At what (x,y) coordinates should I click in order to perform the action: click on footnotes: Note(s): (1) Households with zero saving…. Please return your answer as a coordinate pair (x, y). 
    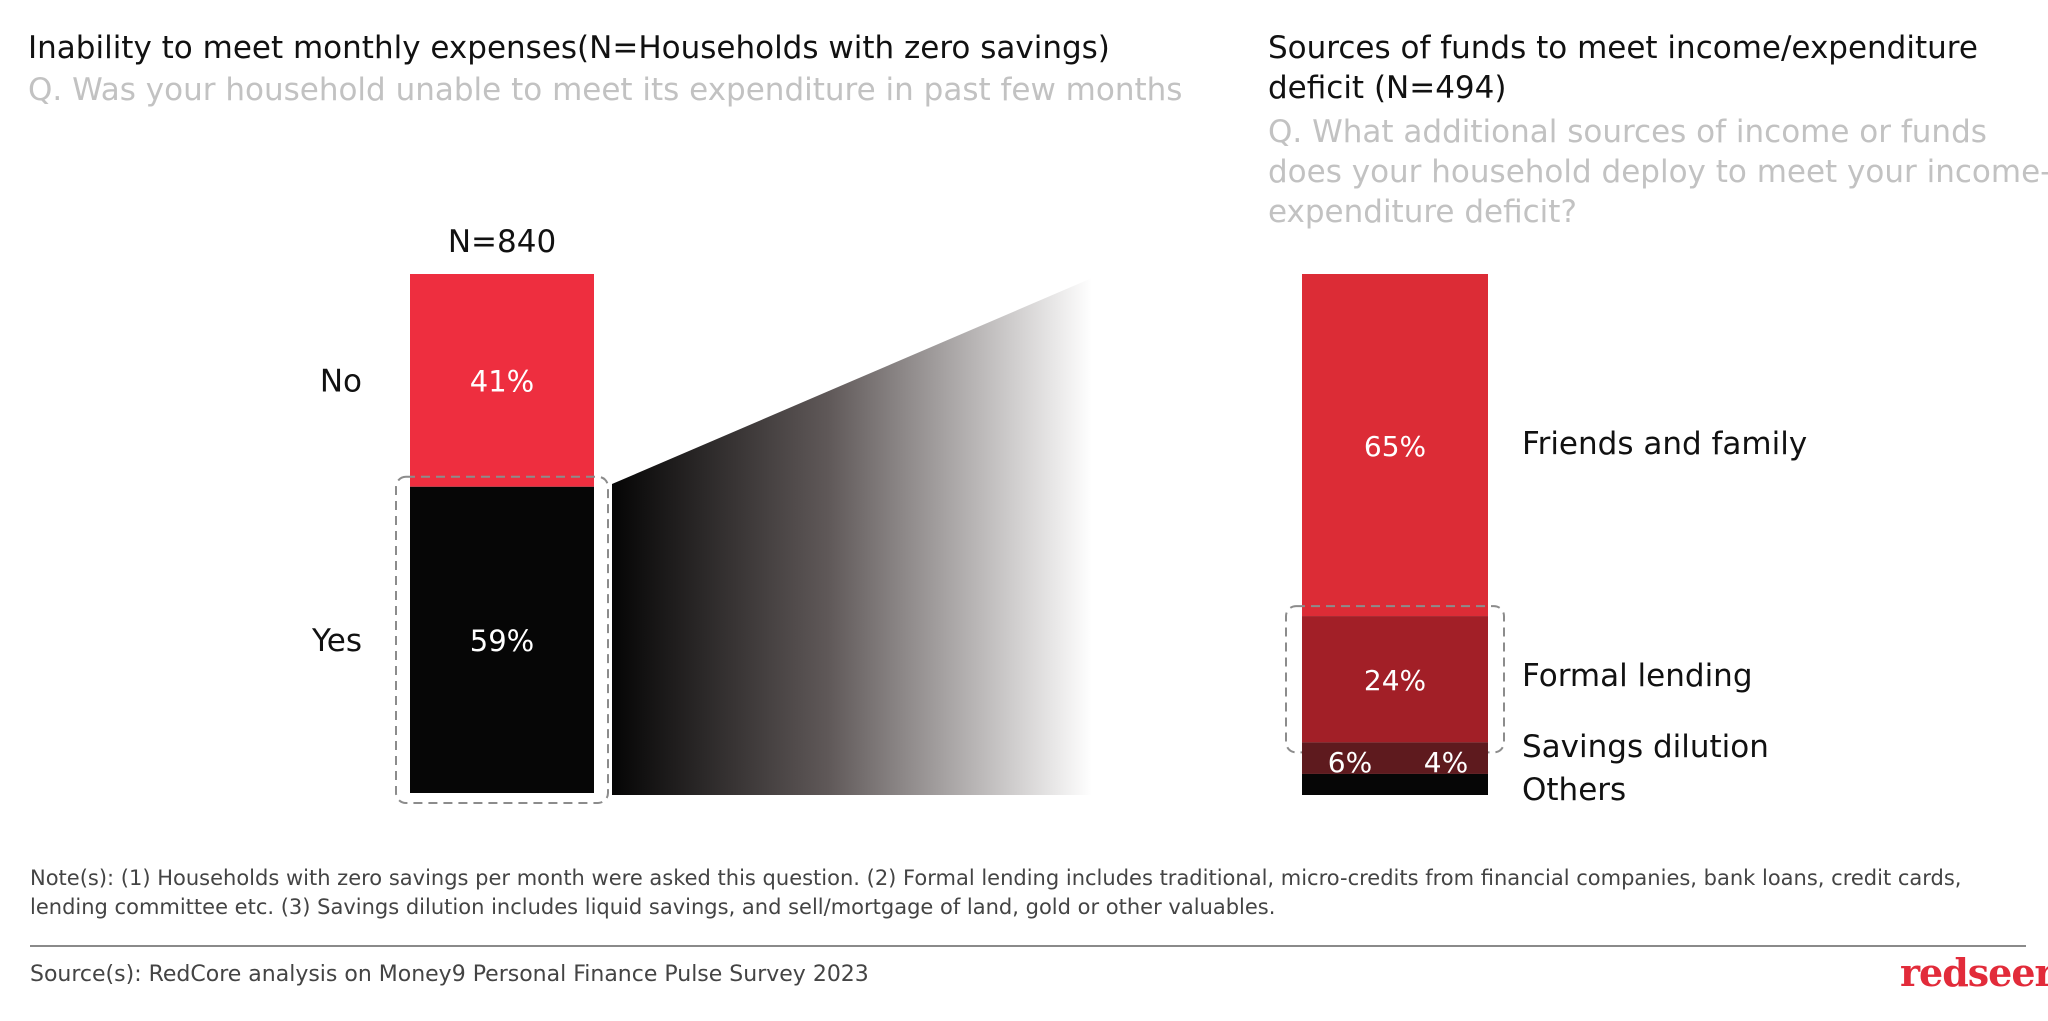
    Looking at the image, I should click on (996, 892).